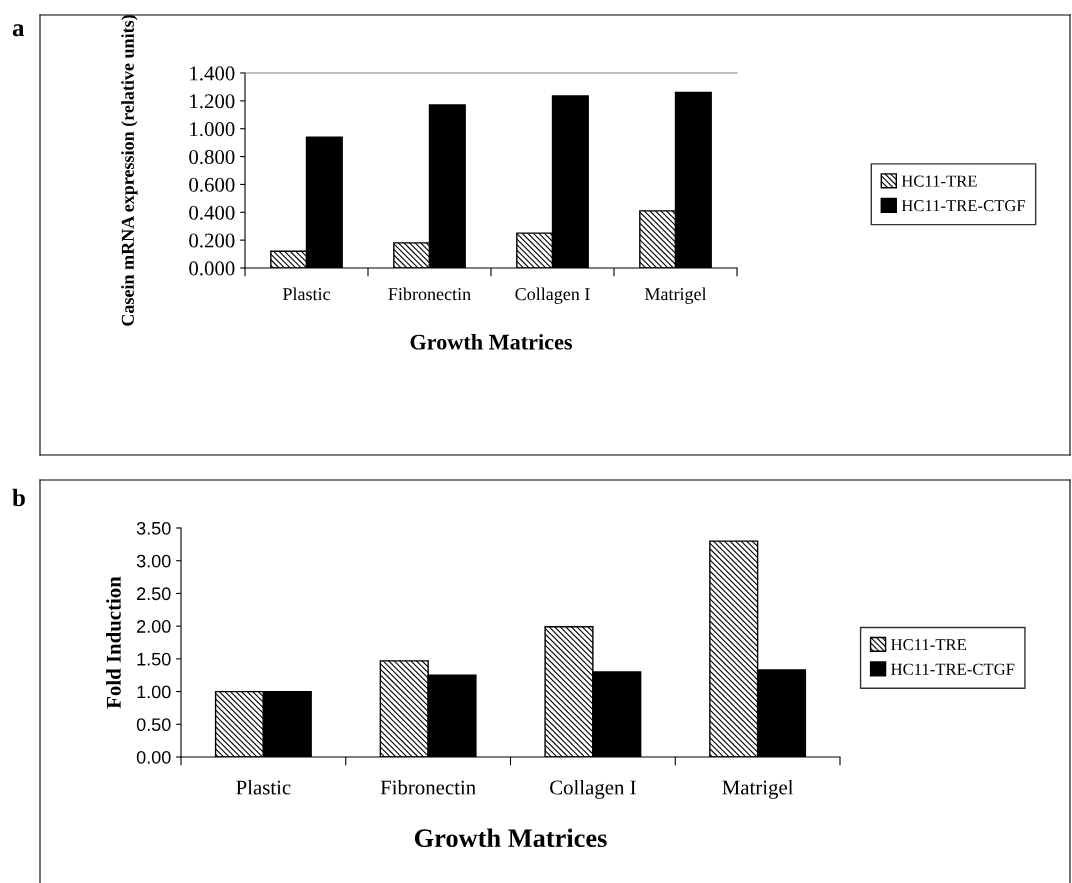  I want to click on y-tick-label: 0.000, so click(212, 268).